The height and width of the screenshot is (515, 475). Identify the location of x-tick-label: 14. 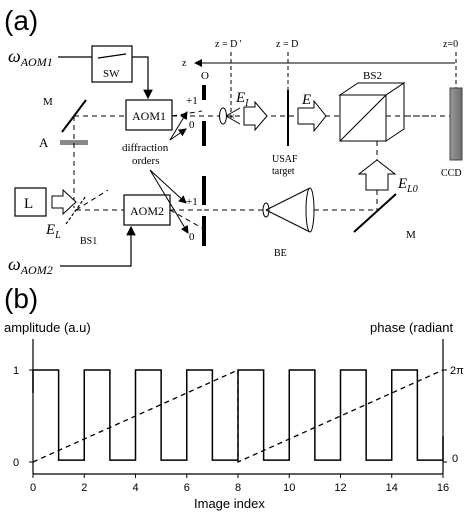
(392, 488).